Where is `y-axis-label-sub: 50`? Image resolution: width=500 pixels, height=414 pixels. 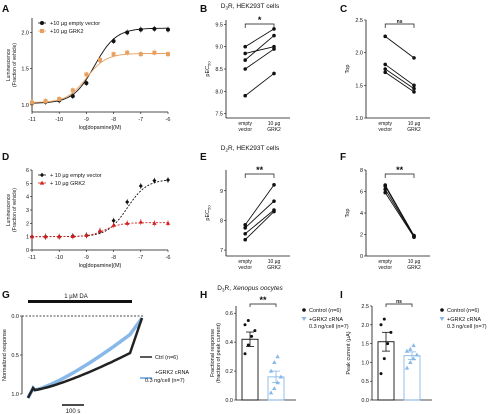
y-axis-label-sub: 50 is located at coordinates (209, 63).